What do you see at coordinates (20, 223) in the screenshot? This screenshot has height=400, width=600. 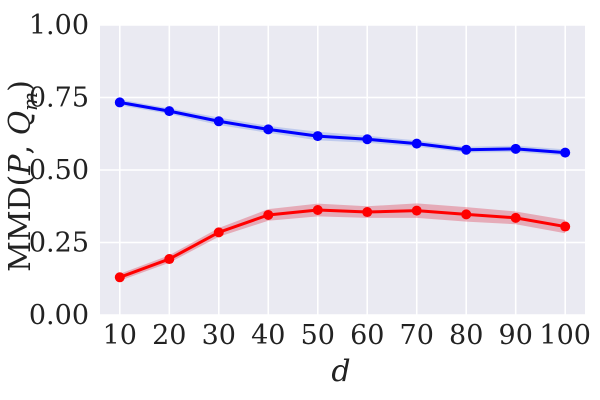 I see `y-axis-label-prefix: MMD(` at bounding box center [20, 223].